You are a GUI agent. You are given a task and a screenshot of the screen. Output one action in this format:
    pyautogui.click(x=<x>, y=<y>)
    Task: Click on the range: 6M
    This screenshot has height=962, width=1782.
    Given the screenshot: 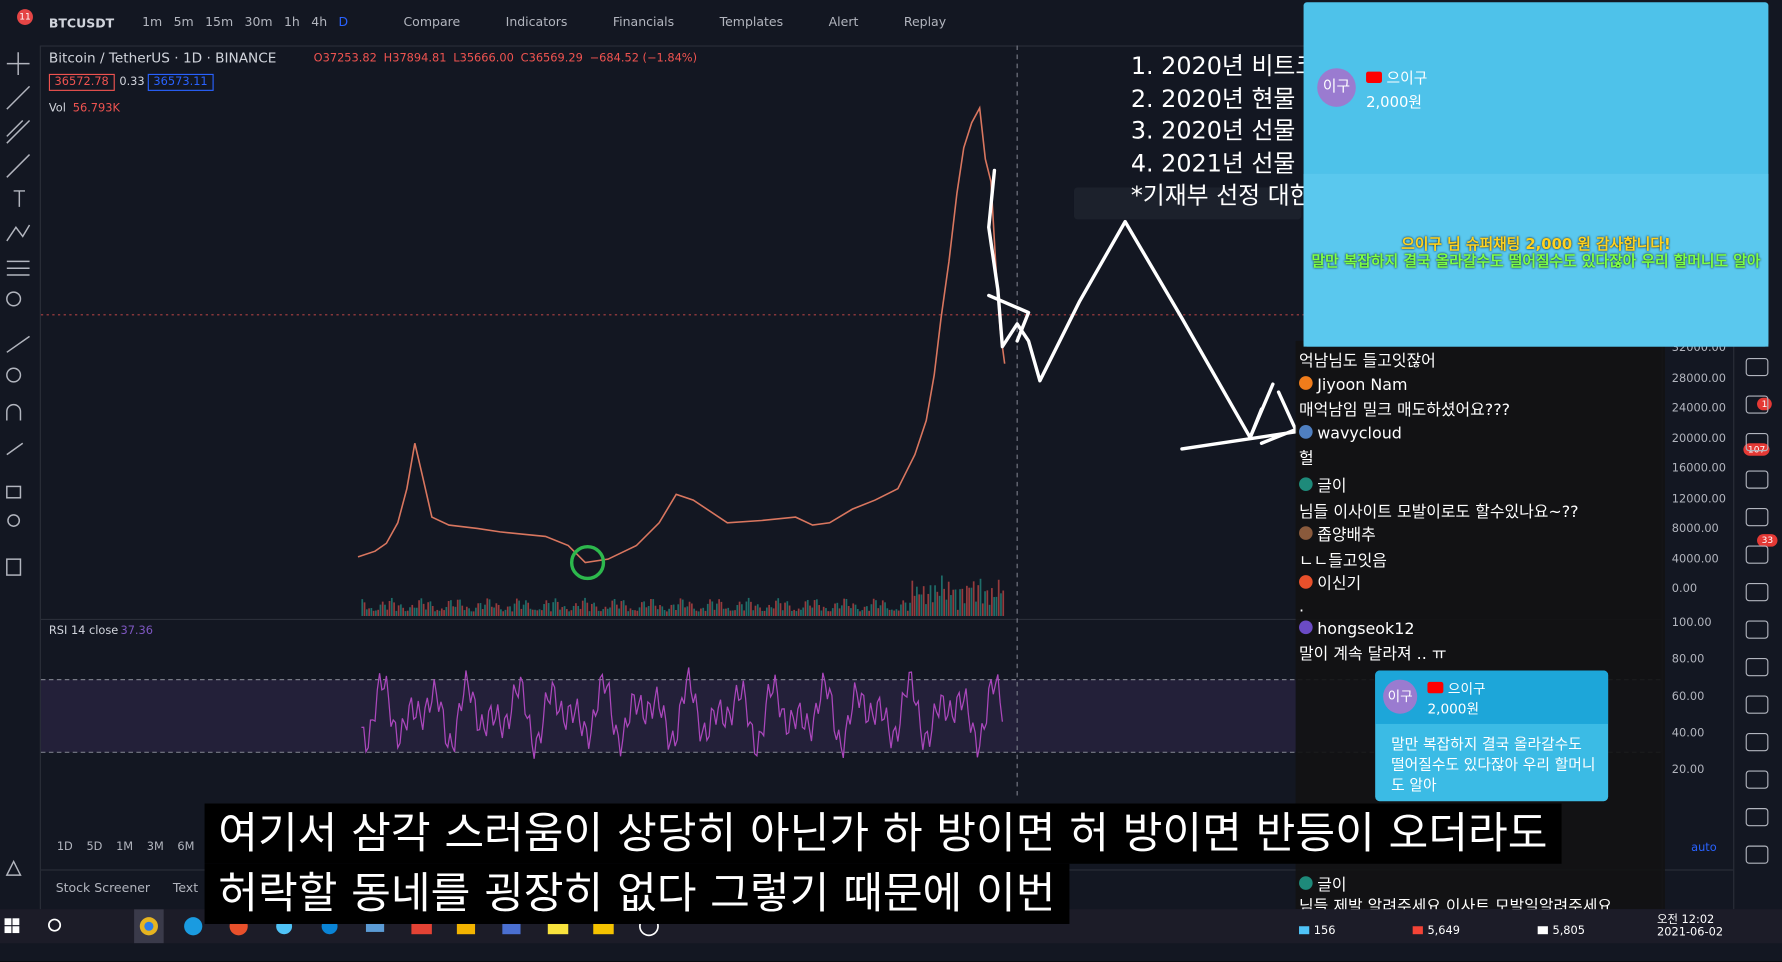 What is the action you would take?
    pyautogui.click(x=186, y=847)
    